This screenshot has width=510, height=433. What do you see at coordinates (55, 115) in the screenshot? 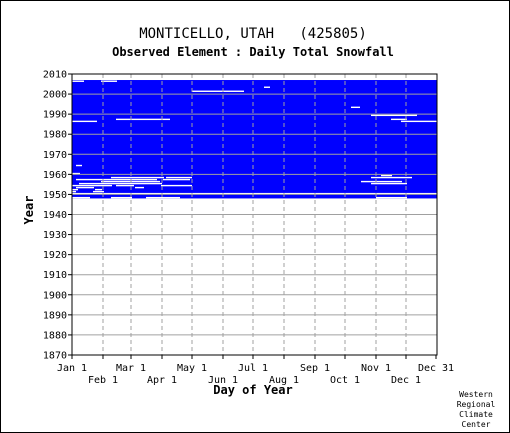
I see `y-tick-label-1990: 1990` at bounding box center [55, 115].